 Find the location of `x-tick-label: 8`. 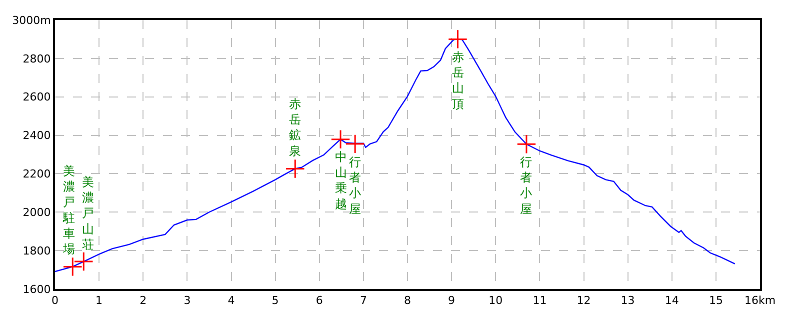

x-tick-label: 8 is located at coordinates (407, 301).